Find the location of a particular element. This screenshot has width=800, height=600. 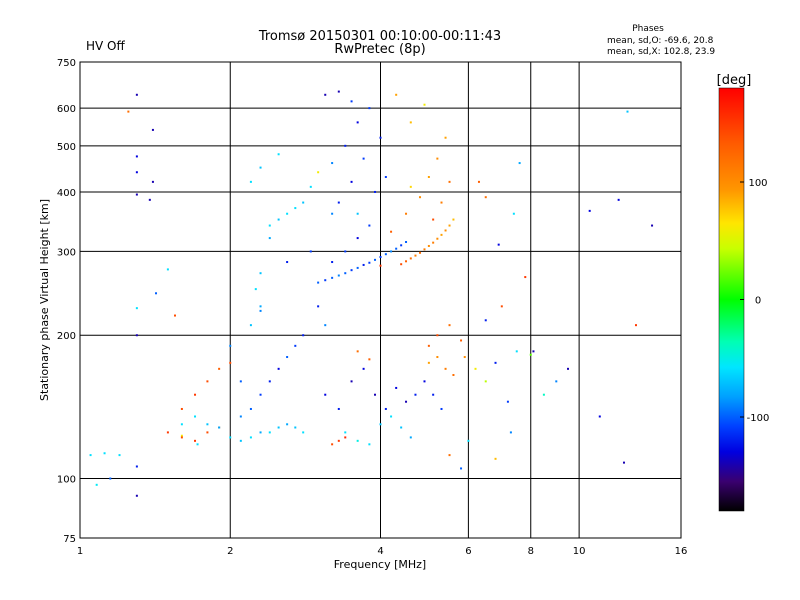

x-tick-label: 16 is located at coordinates (681, 551).